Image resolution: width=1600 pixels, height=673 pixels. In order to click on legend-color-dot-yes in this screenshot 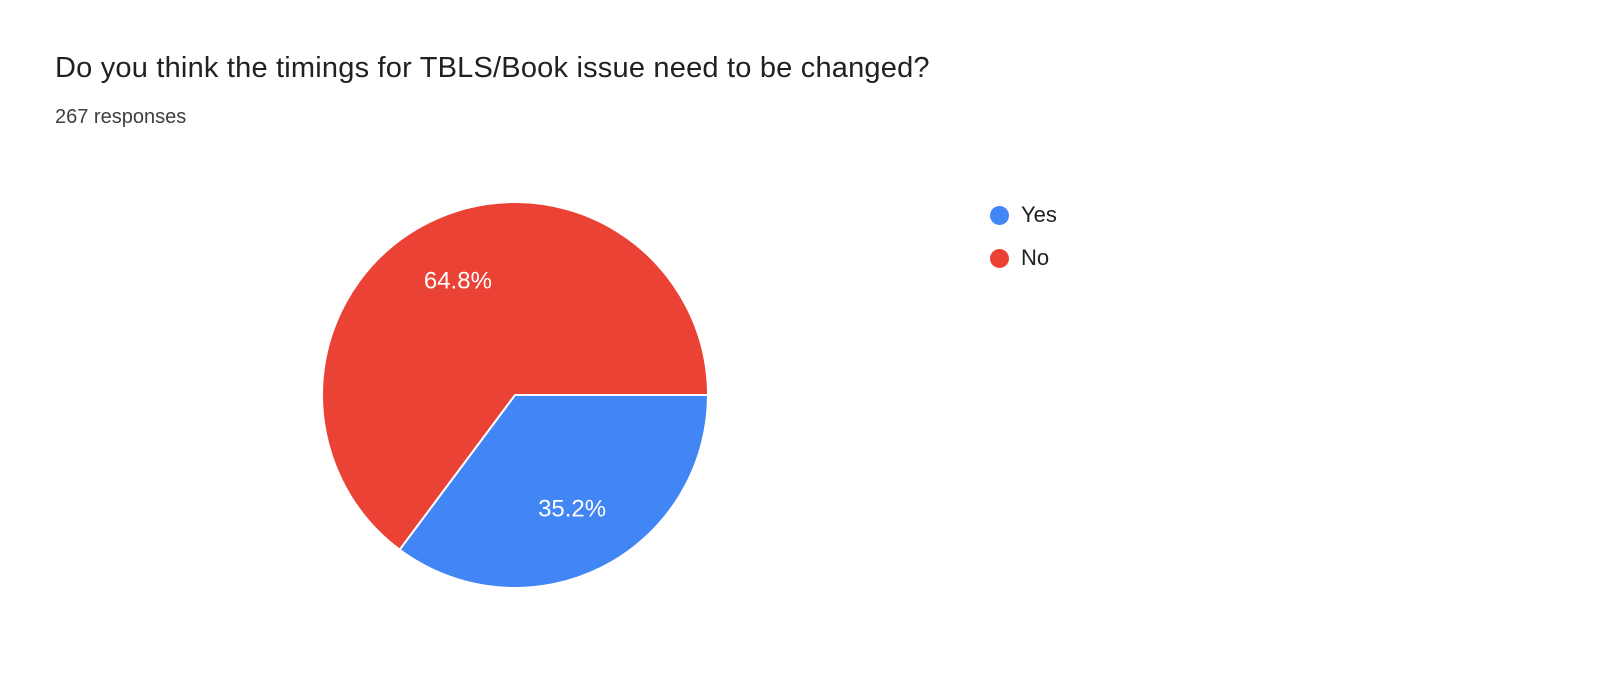, I will do `click(999, 215)`.